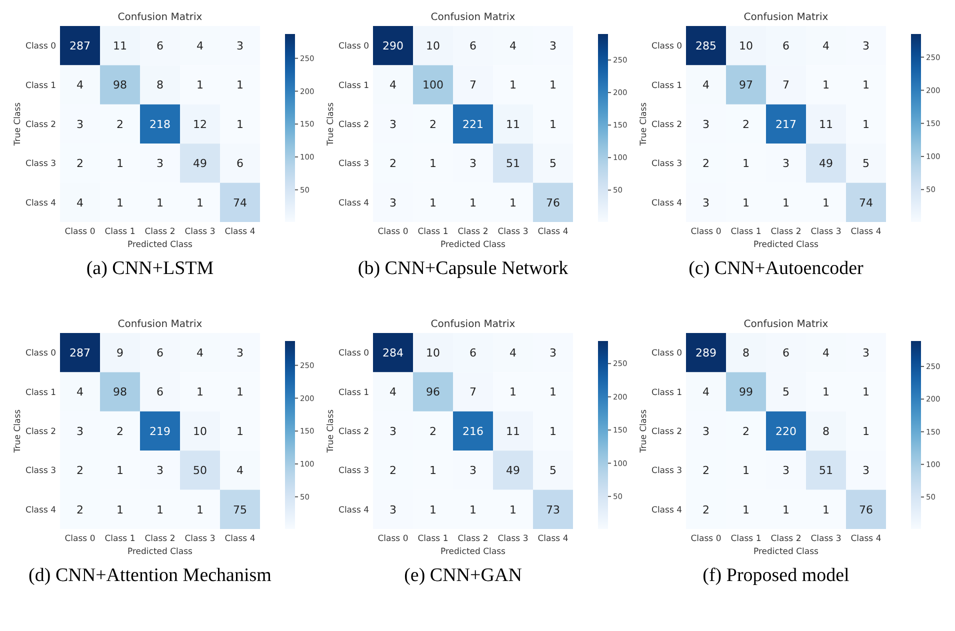 This screenshot has height=631, width=955. Describe the element at coordinates (553, 203) in the screenshot. I see `data-label: 76` at that location.